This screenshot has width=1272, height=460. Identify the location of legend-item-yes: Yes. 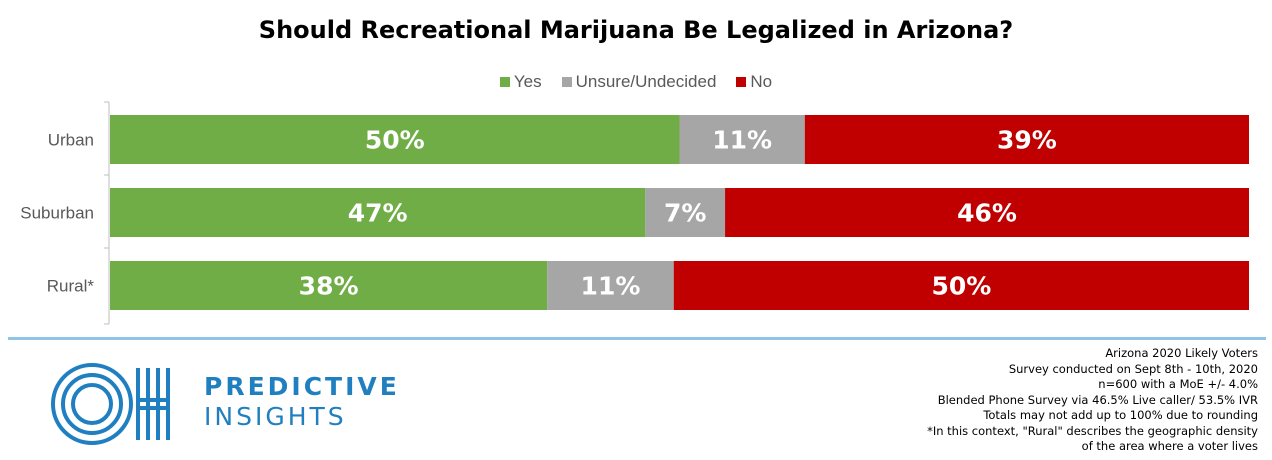
(520, 82).